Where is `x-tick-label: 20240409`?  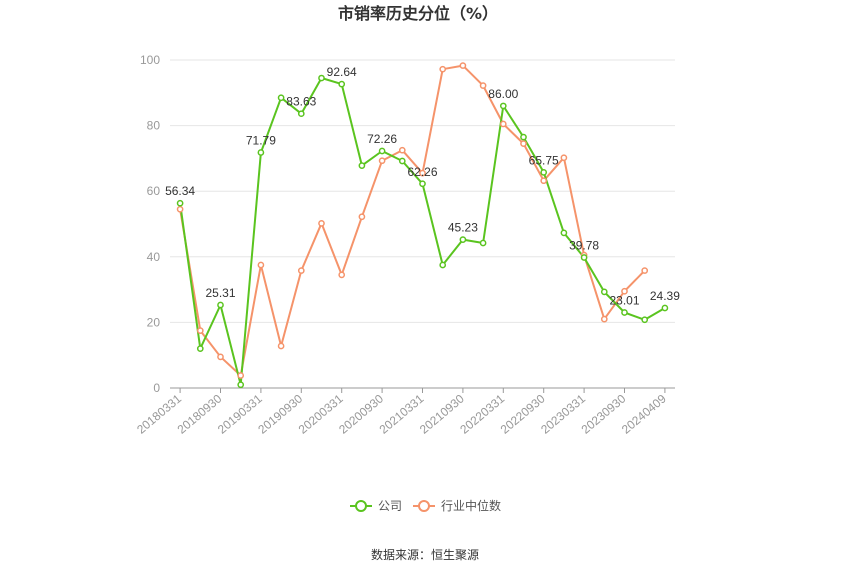 x-tick-label: 20240409 is located at coordinates (644, 413).